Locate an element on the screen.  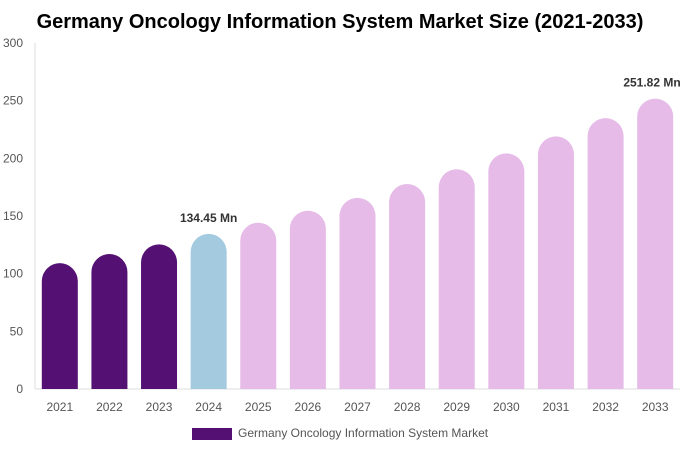
bar-2029 is located at coordinates (456, 279).